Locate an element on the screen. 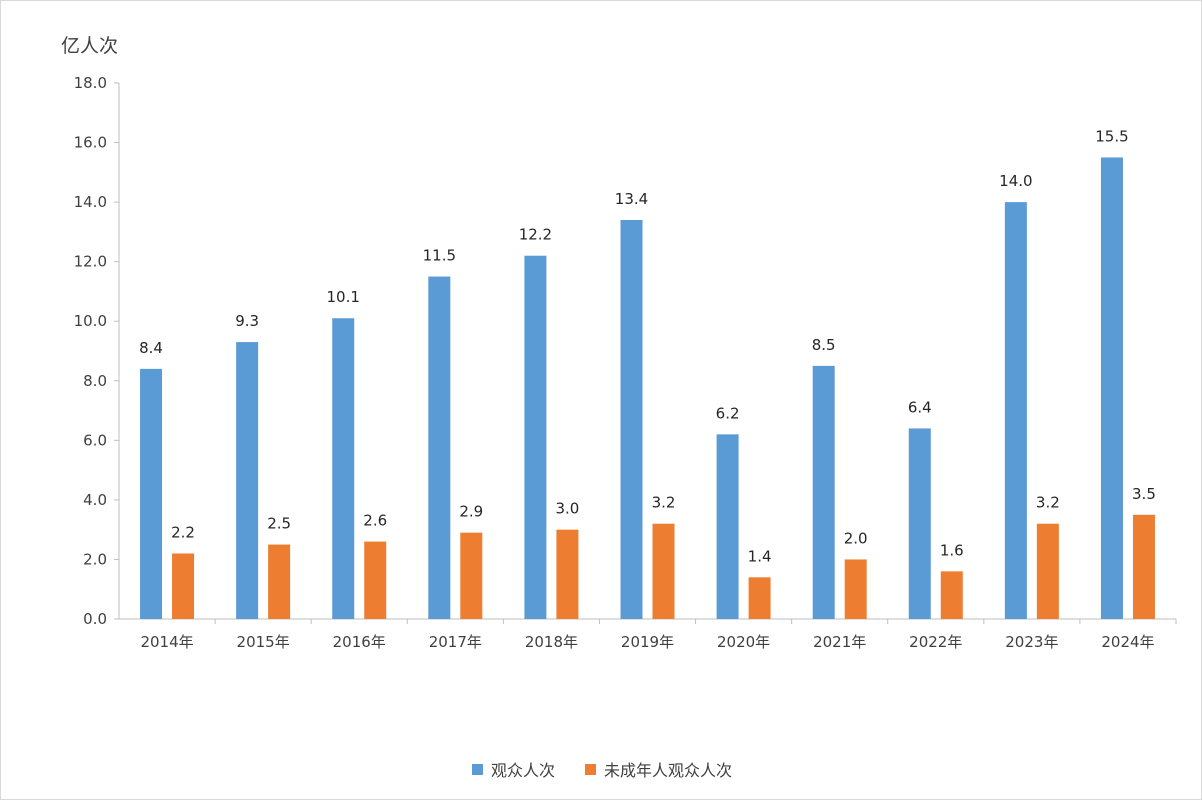 The width and height of the screenshot is (1202, 801). data-label-series-1: 9.3 is located at coordinates (247, 321).